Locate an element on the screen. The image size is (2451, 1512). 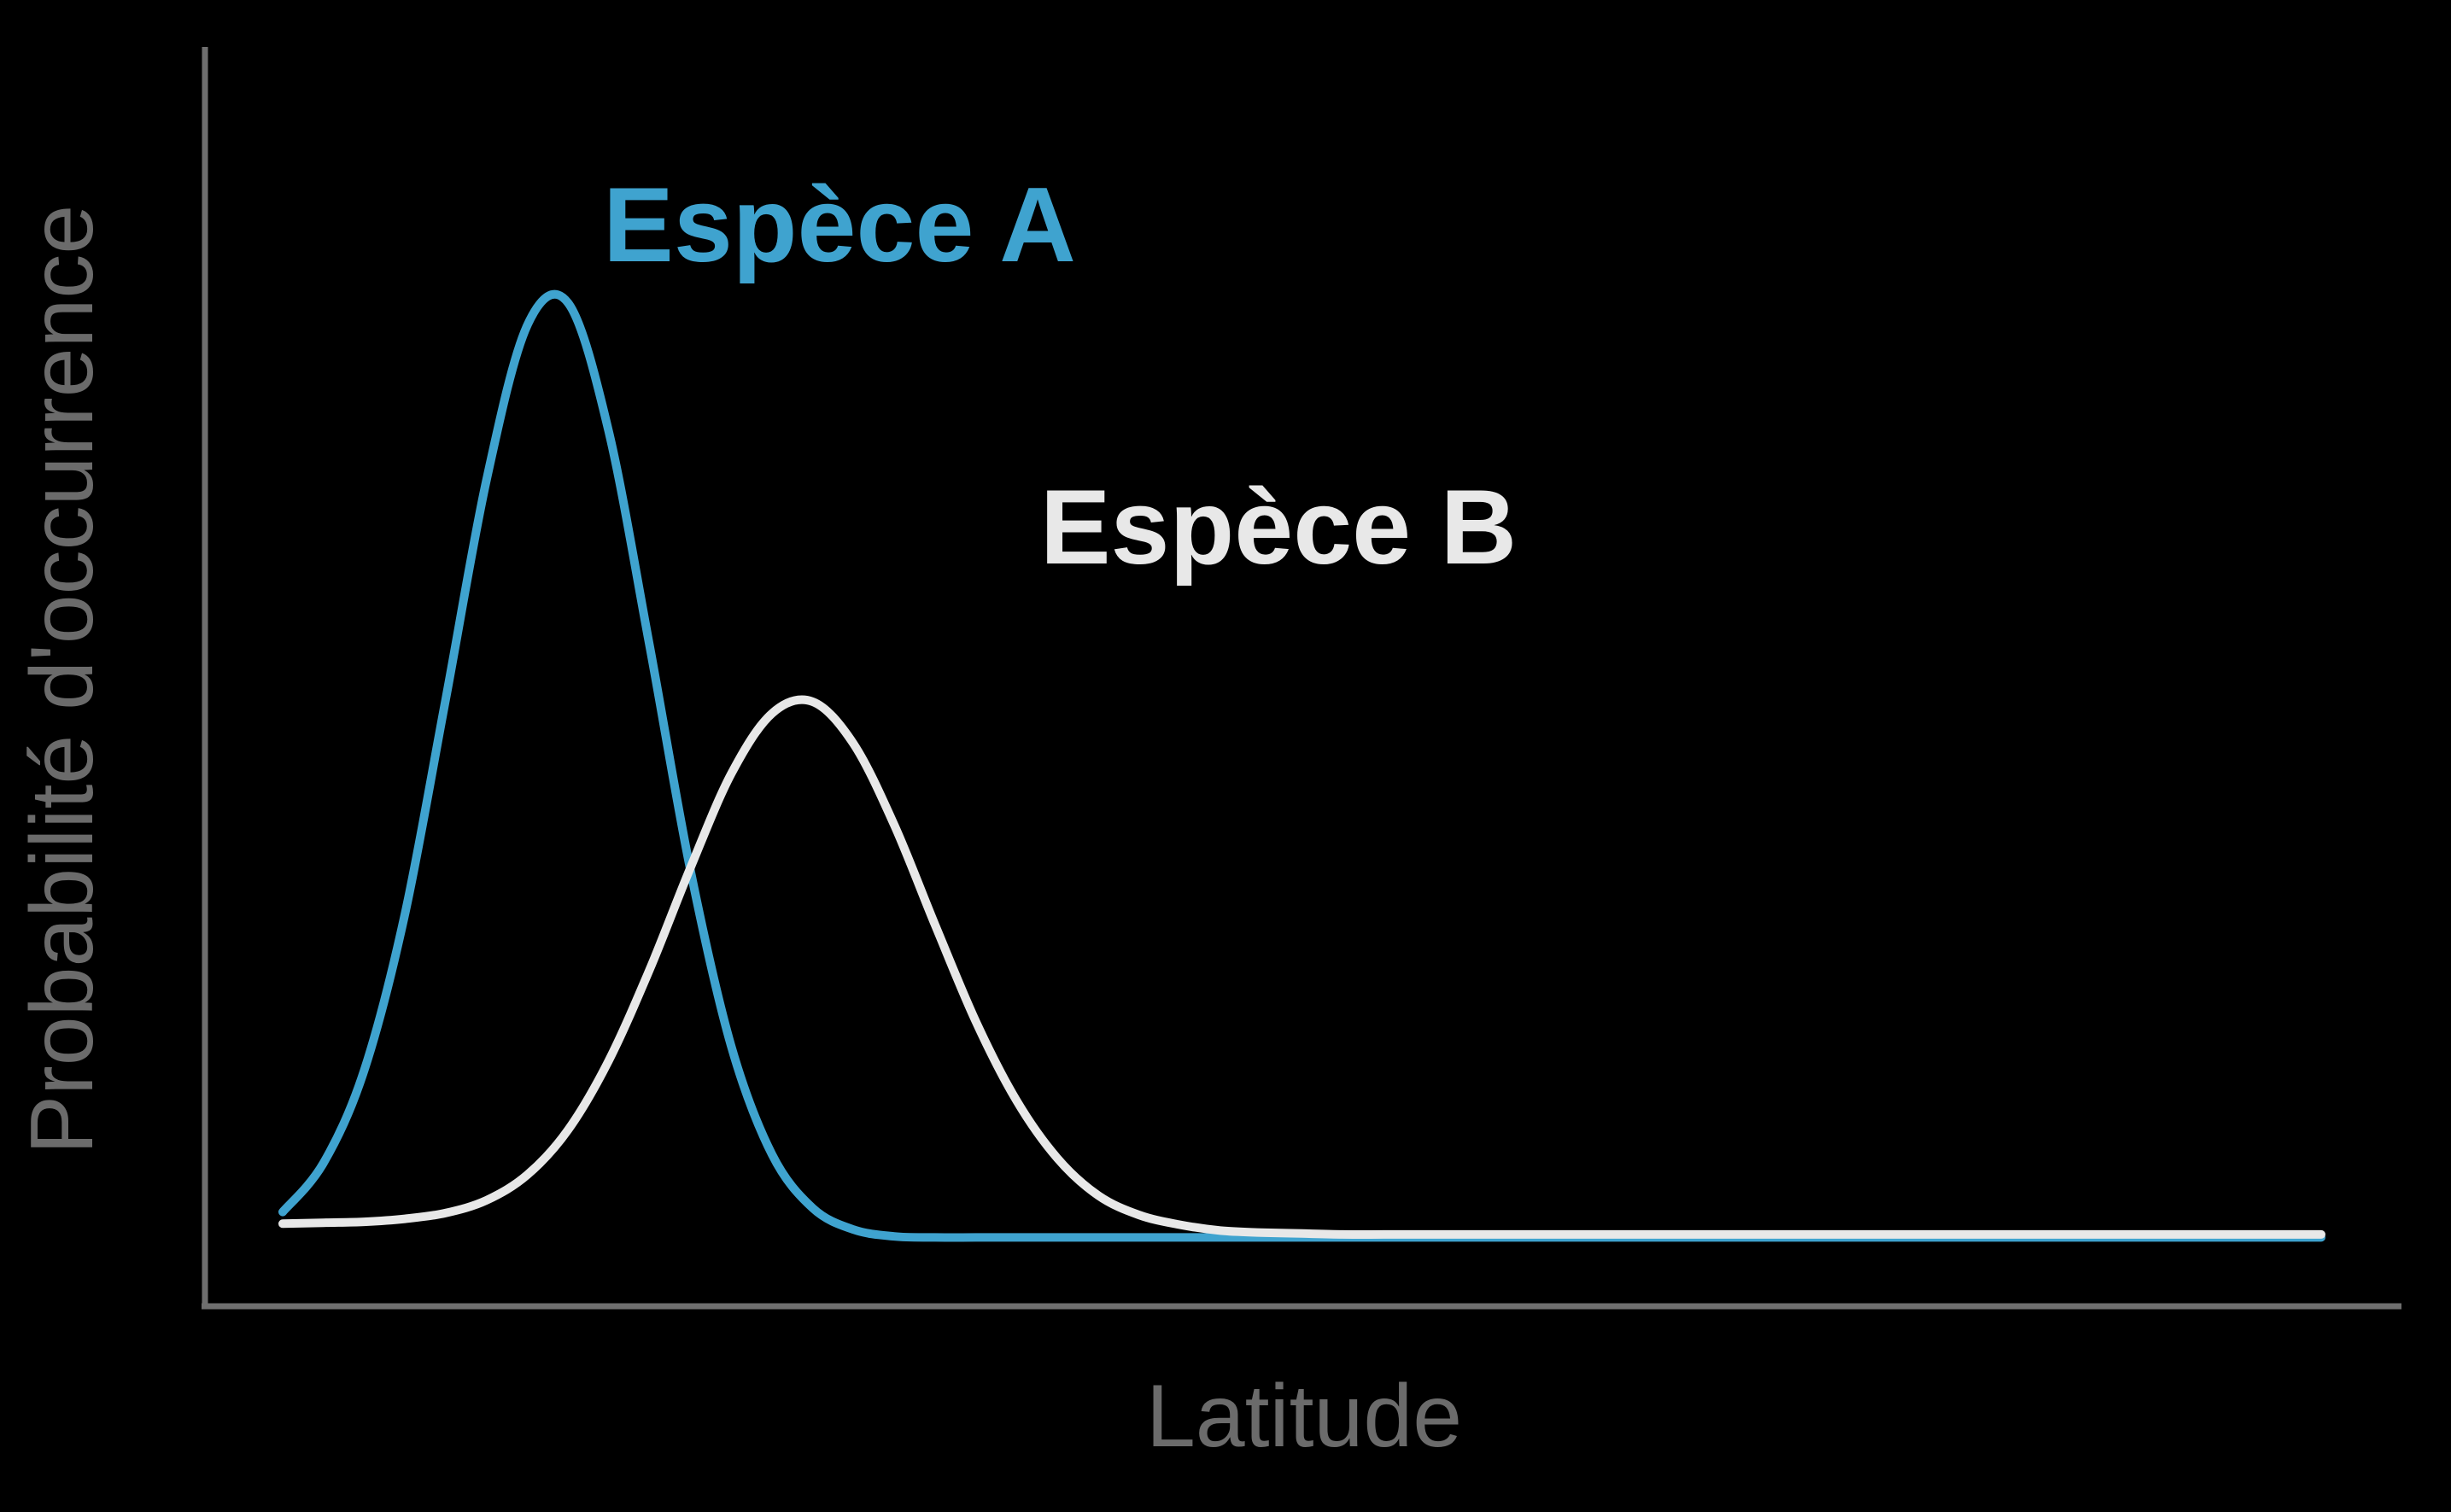
series-label-espece-b: Espèce B is located at coordinates (1278, 528).